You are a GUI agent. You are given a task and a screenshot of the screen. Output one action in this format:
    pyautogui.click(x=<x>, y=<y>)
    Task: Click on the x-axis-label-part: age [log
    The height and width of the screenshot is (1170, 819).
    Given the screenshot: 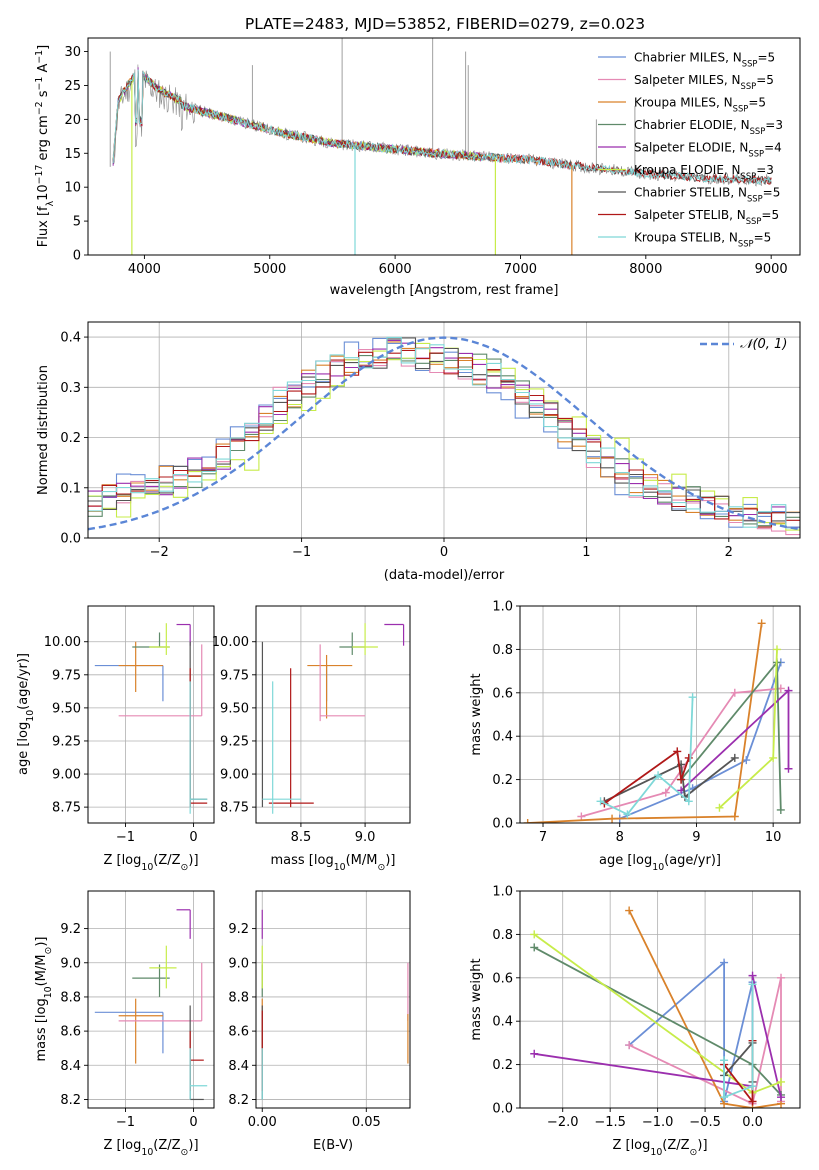 What is the action you would take?
    pyautogui.click(x=625, y=860)
    